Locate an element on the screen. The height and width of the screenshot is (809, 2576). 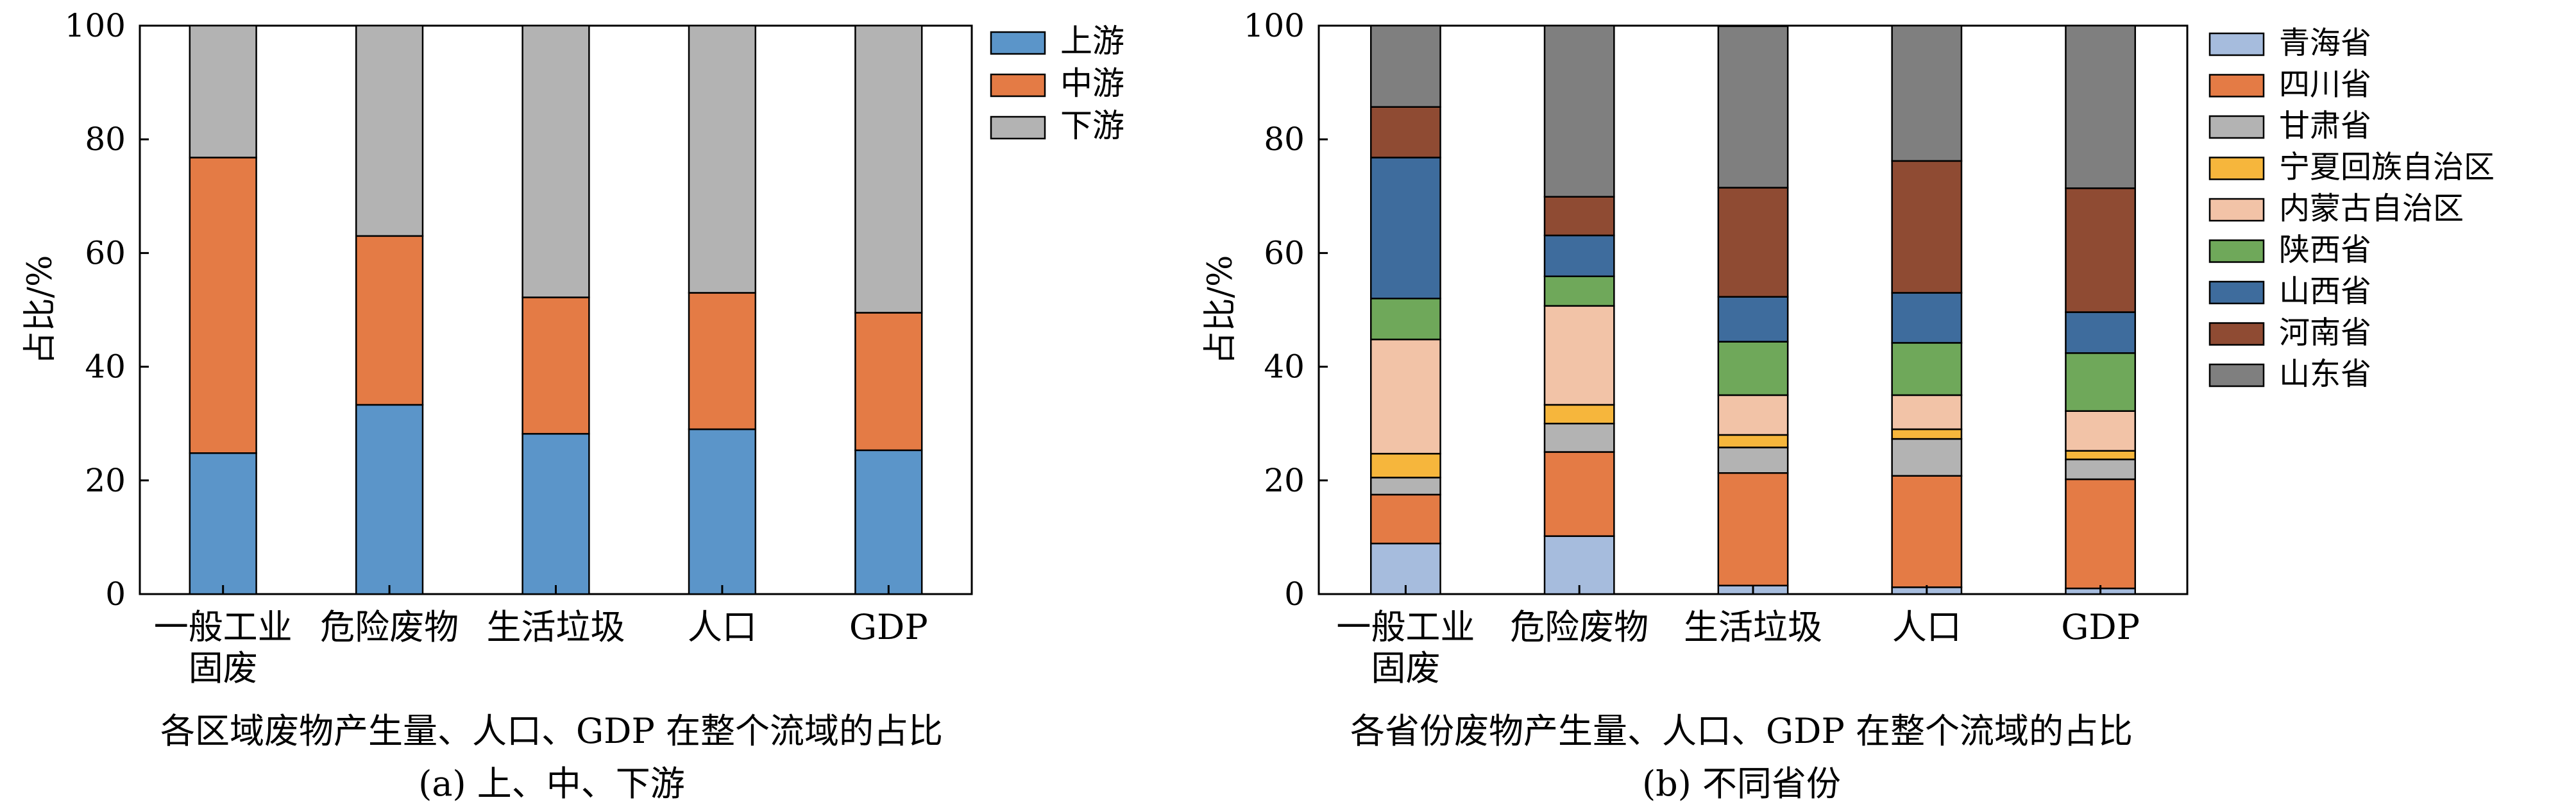
b-ytick-label: 40 is located at coordinates (1284, 367).